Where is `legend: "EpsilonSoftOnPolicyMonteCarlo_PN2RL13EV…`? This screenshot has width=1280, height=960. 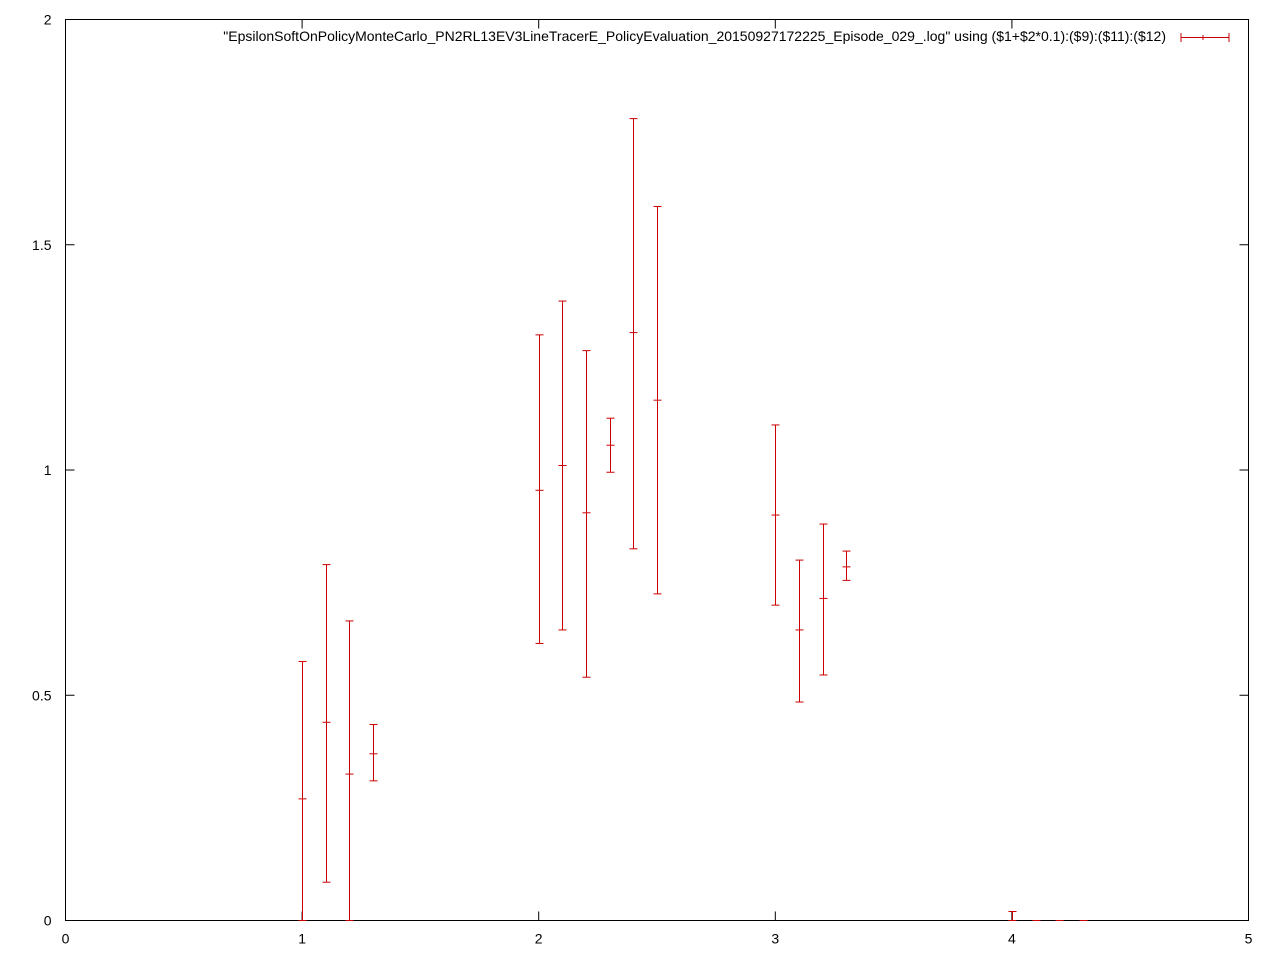
legend: "EpsilonSoftOnPolicyMonteCarlo_PN2RL13EV… is located at coordinates (726, 36).